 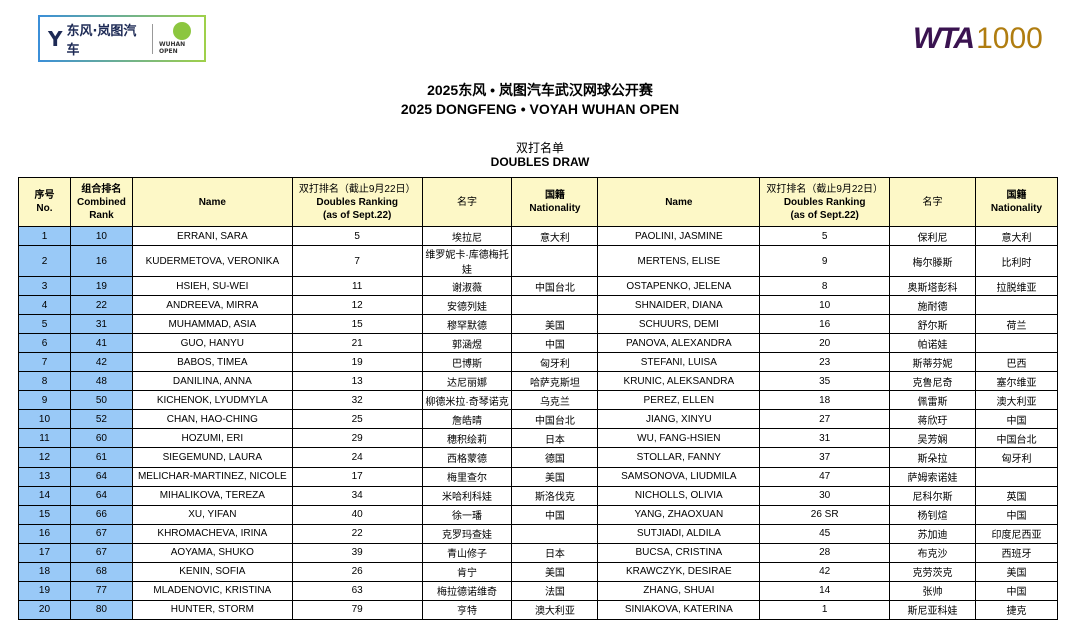 I want to click on col-name-1: Name, so click(x=212, y=202).